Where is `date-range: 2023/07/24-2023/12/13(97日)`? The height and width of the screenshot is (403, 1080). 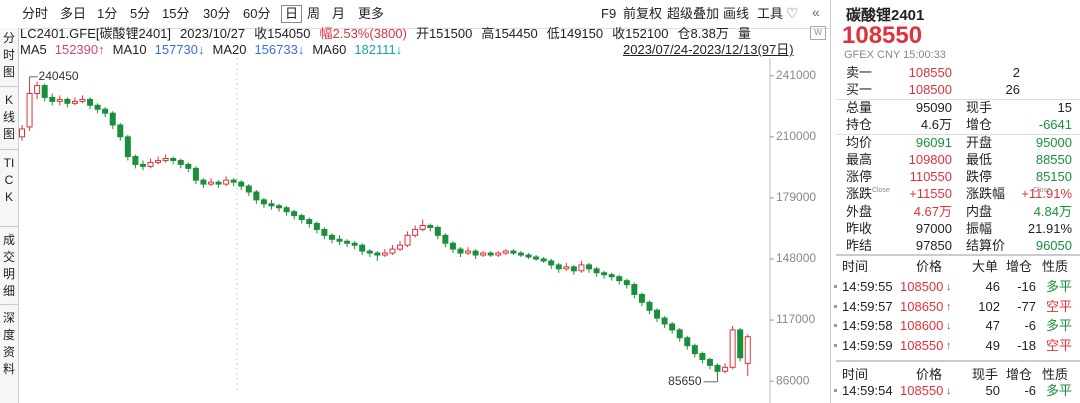 date-range: 2023/07/24-2023/12/13(97日) is located at coordinates (708, 49).